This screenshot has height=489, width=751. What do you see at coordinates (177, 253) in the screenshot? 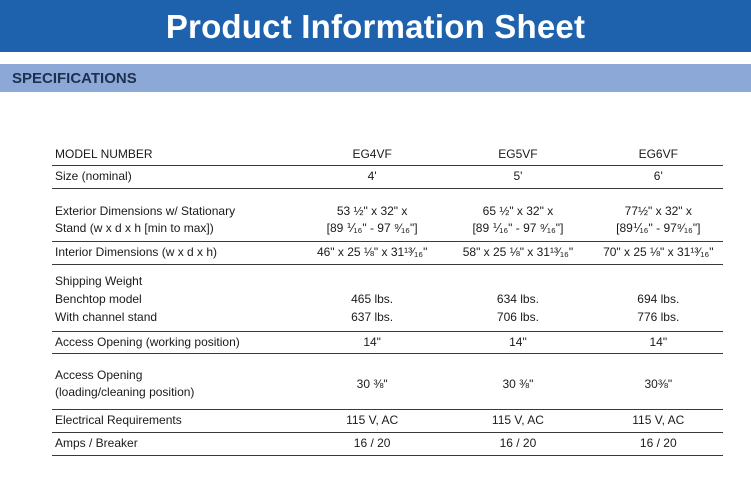
I see `interior-label: Interior Dimensions (w x d x h)` at bounding box center [177, 253].